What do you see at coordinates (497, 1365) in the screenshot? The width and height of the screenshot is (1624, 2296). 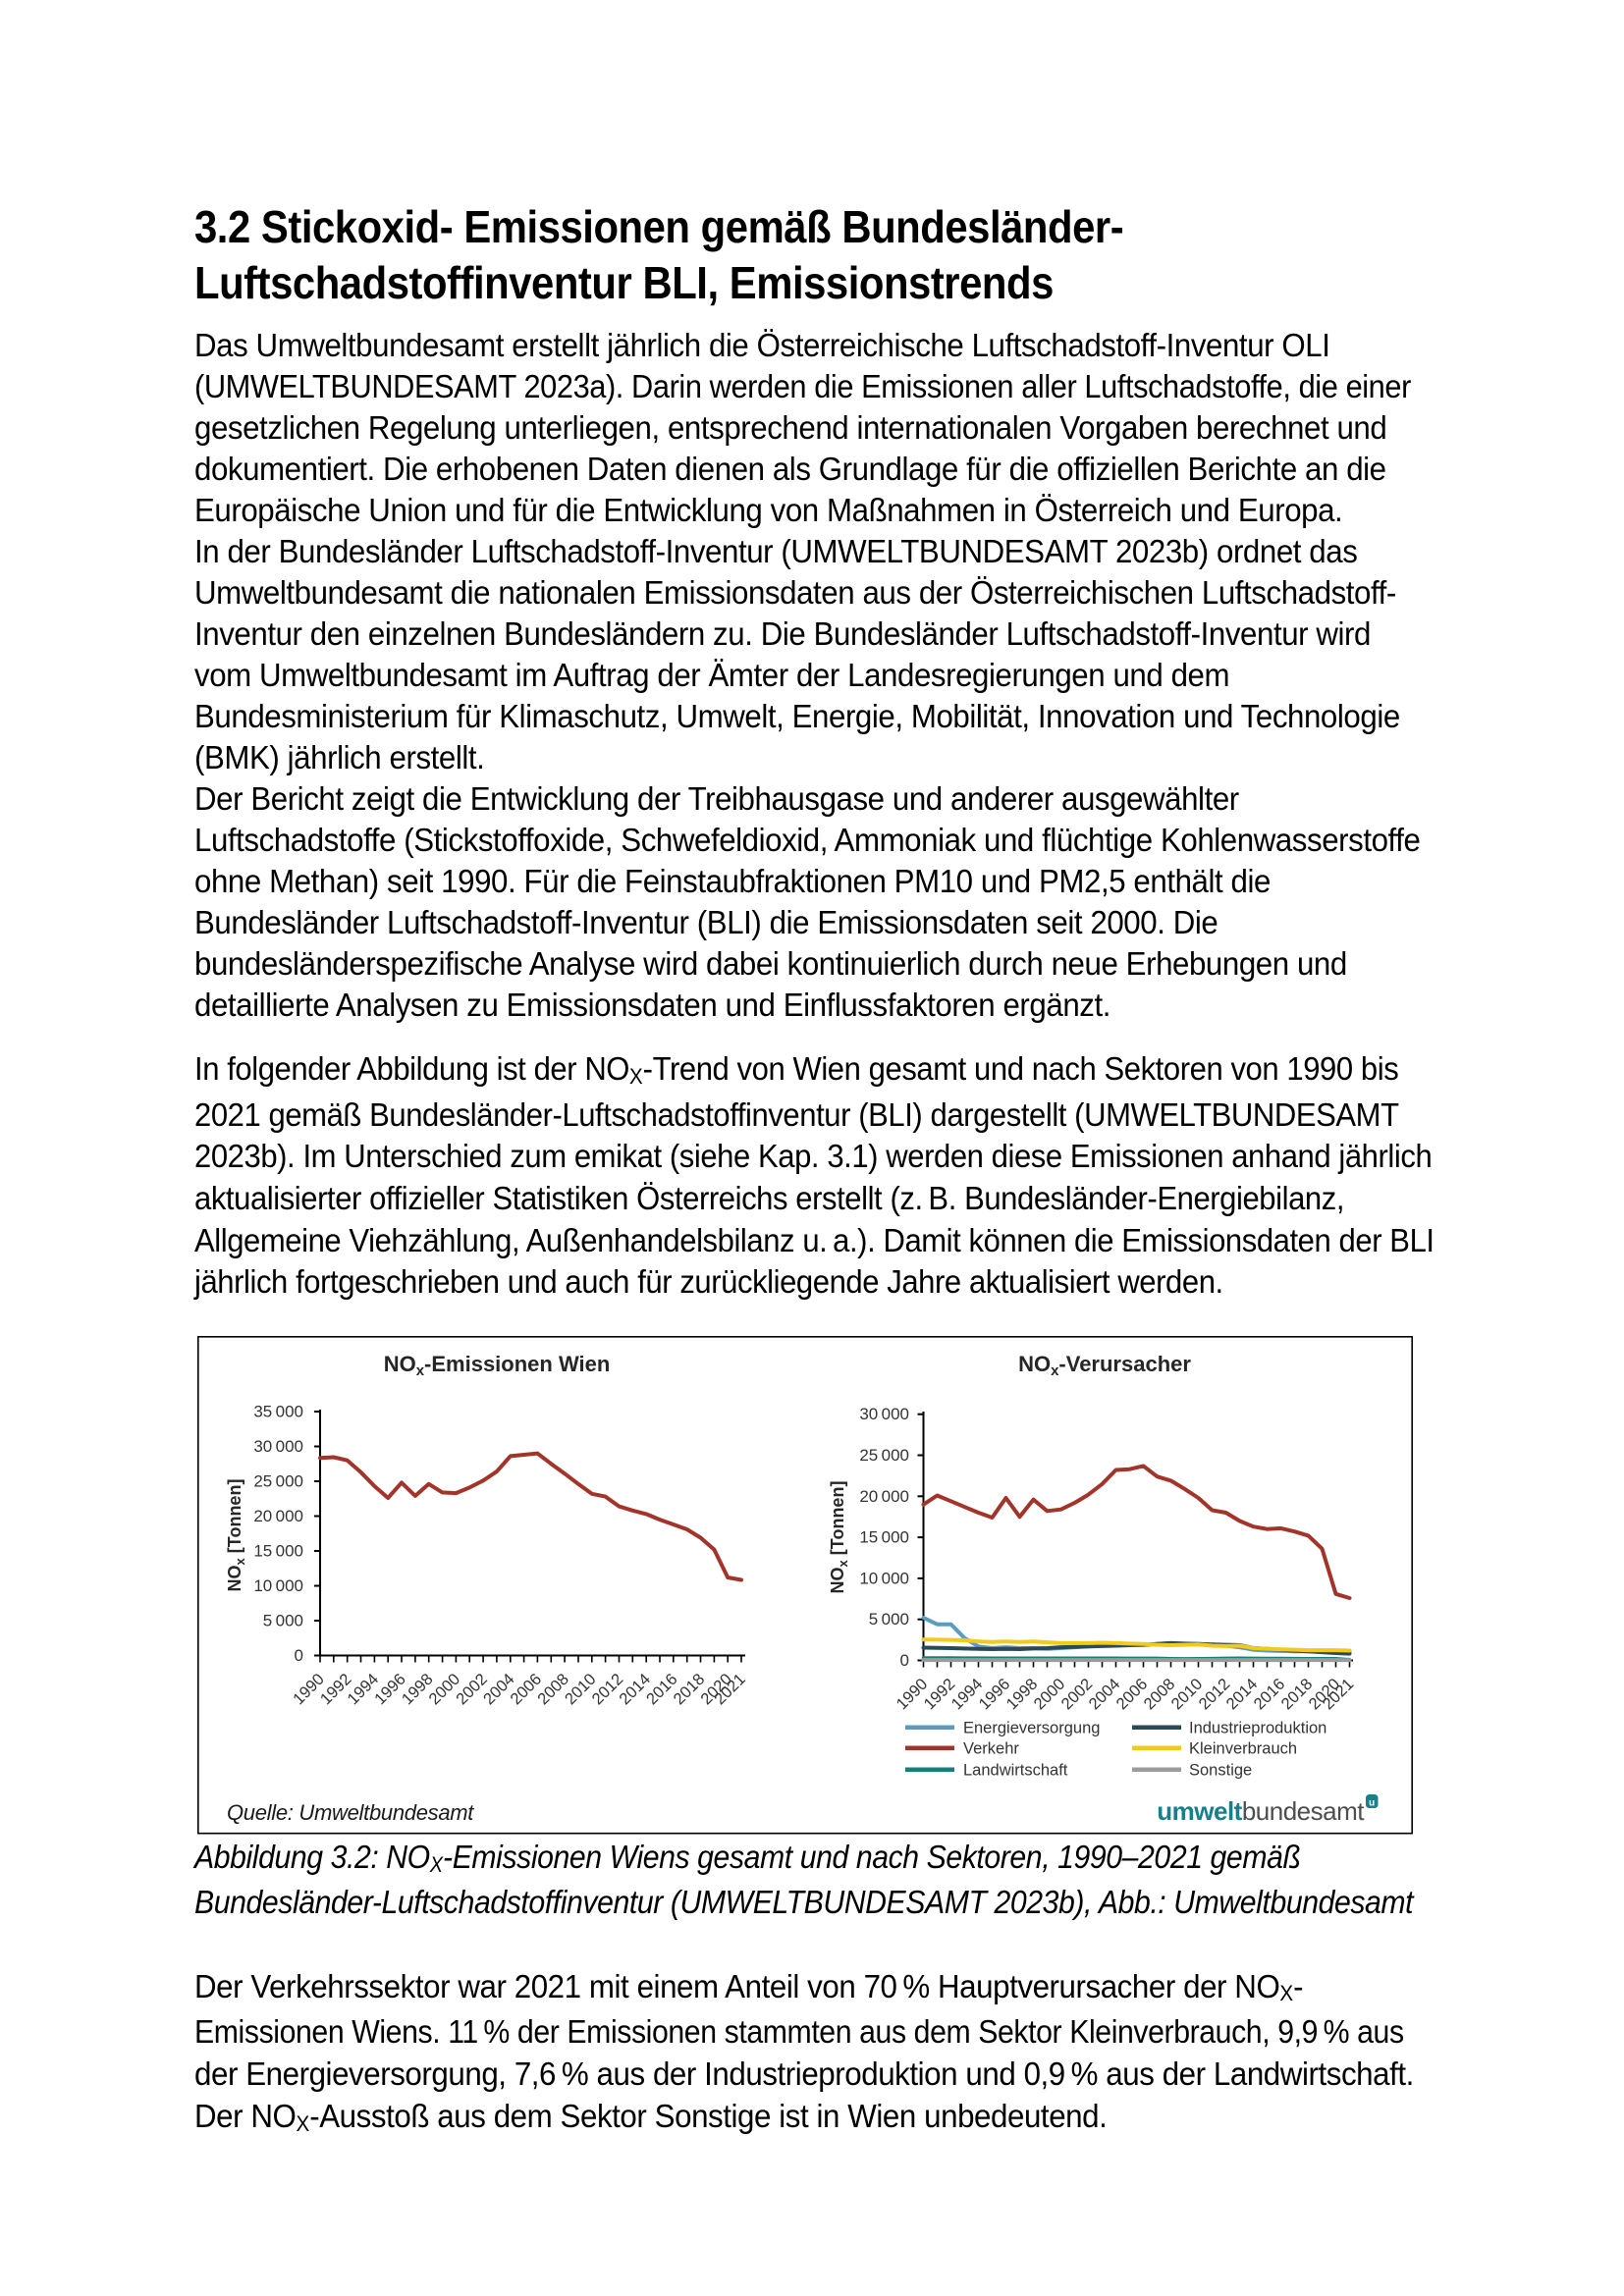 I see `svg-text: NOx-Emissionen Wien` at bounding box center [497, 1365].